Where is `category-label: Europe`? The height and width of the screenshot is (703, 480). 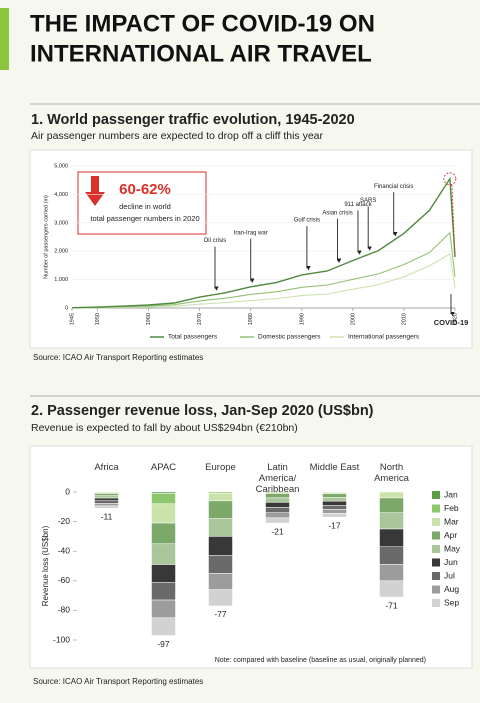 category-label: Europe is located at coordinates (220, 467).